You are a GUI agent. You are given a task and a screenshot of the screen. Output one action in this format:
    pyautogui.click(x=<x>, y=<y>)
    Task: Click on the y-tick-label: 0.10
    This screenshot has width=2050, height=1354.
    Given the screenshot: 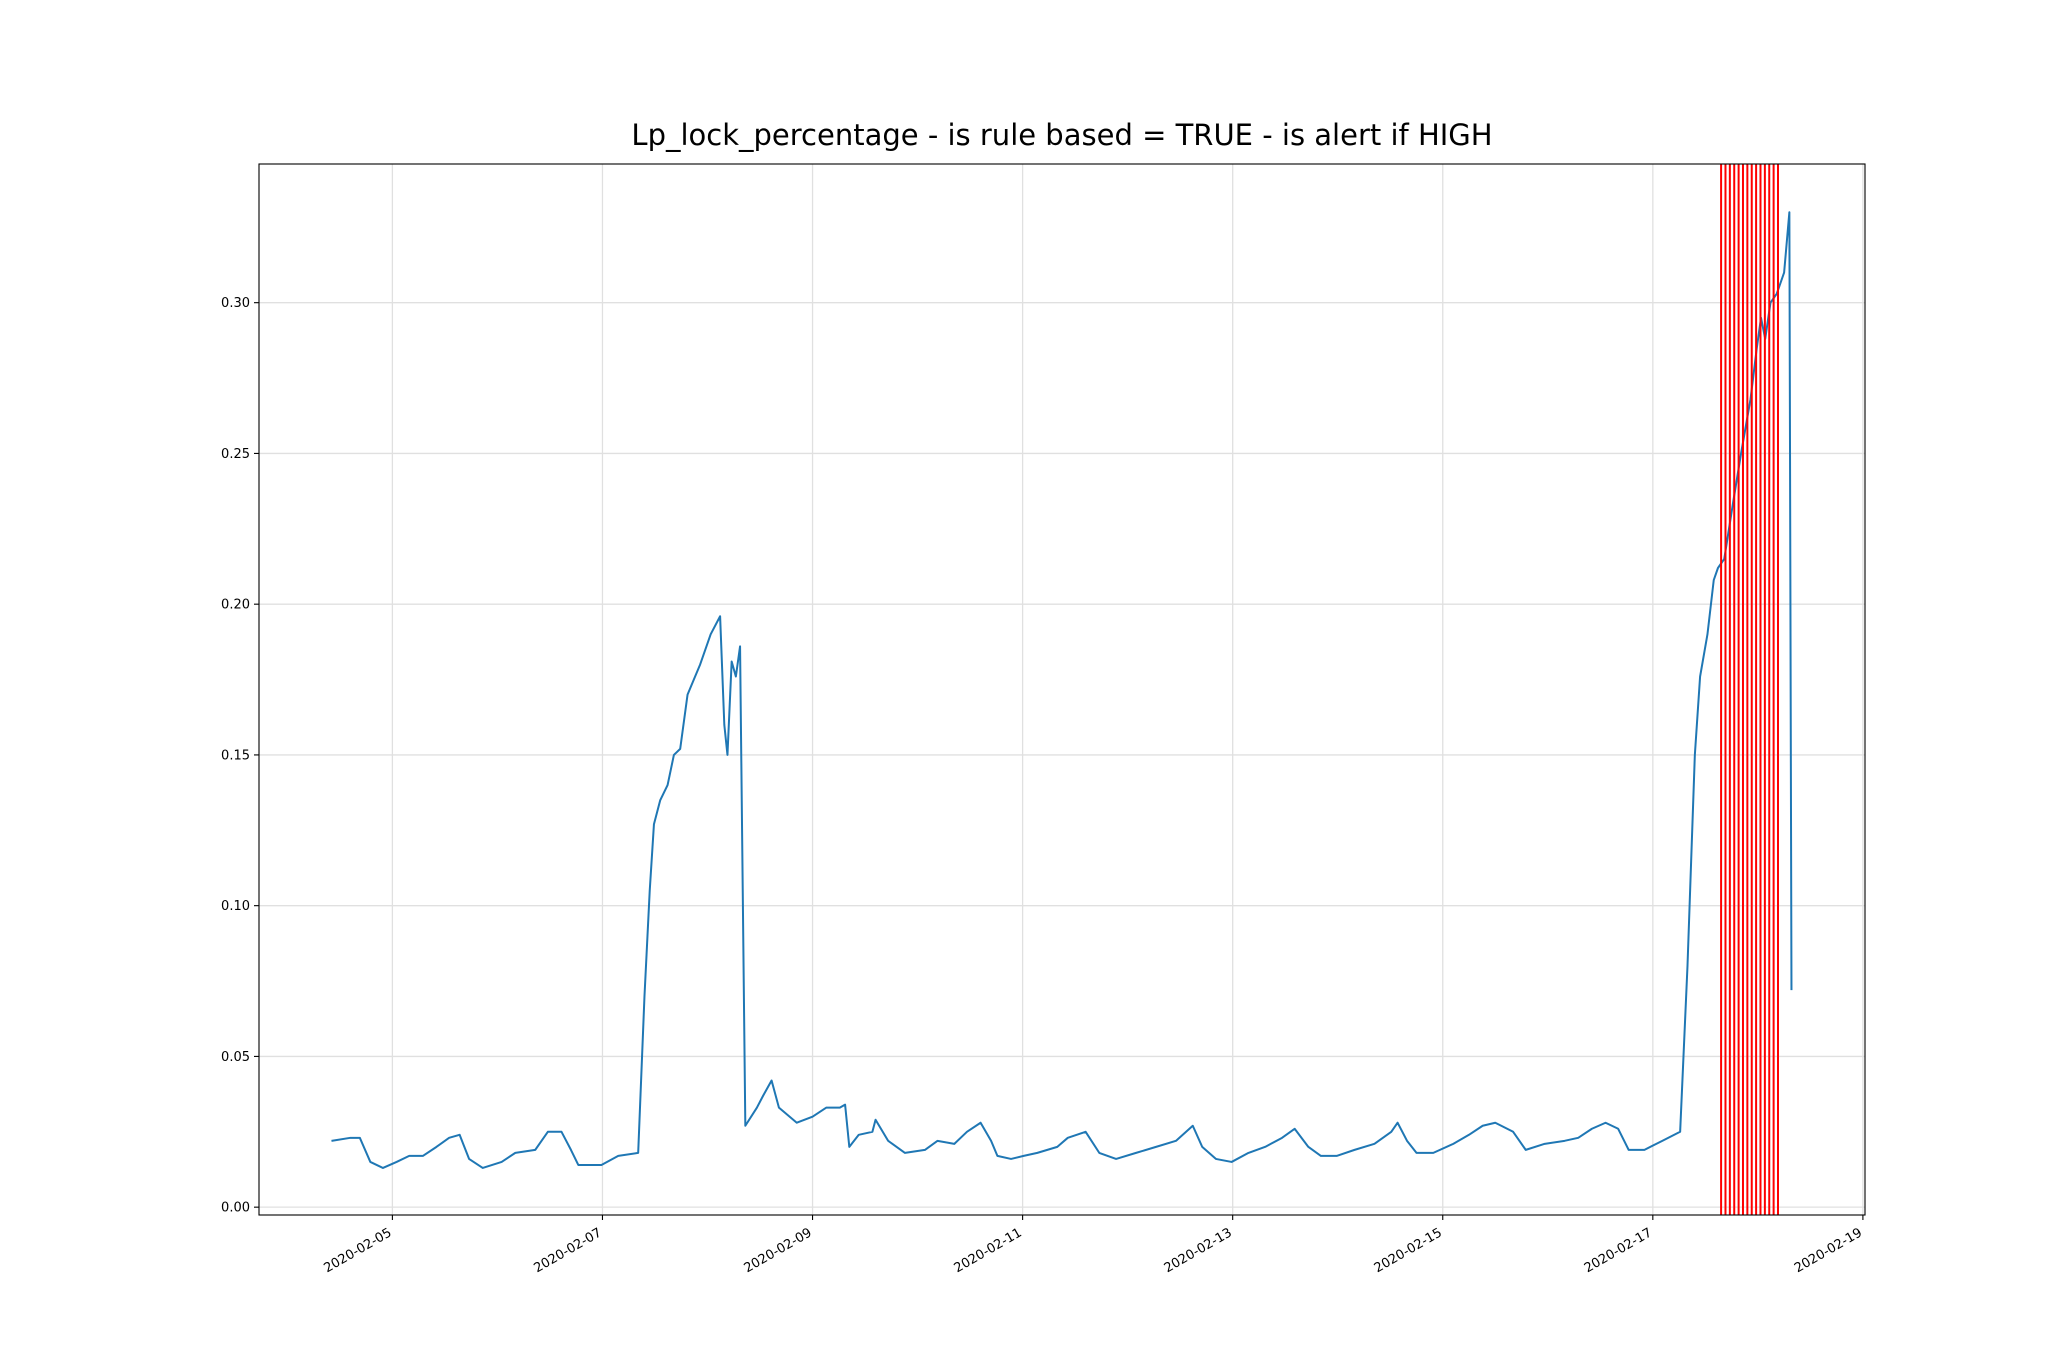 What is the action you would take?
    pyautogui.click(x=235, y=906)
    